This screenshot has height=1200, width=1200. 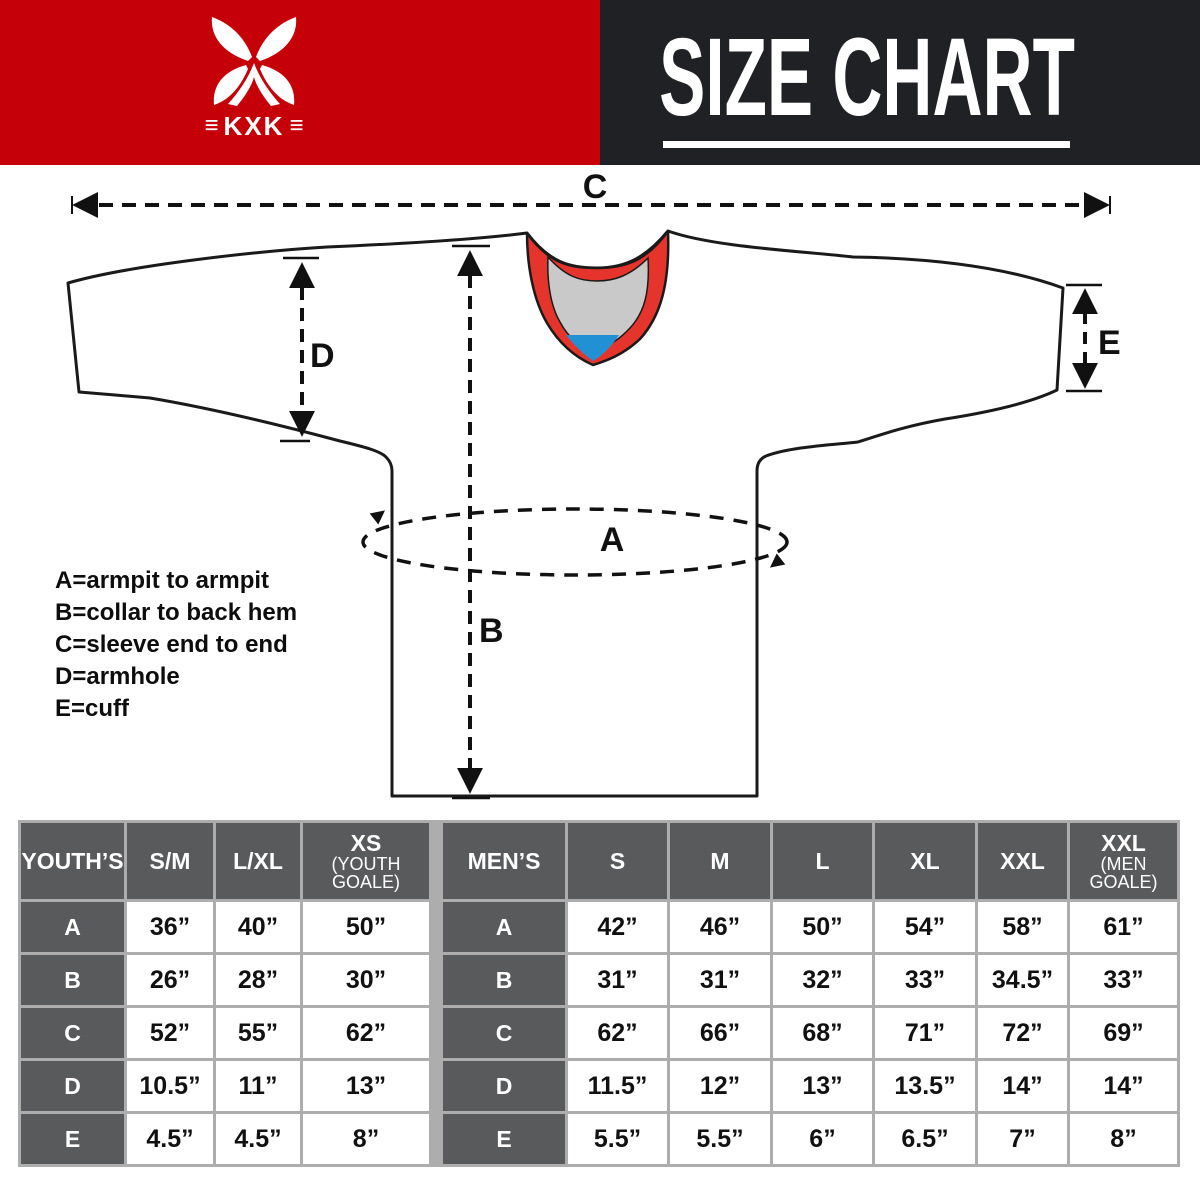 I want to click on brand-wordmark: ≡ KXK ≡, so click(x=254, y=126).